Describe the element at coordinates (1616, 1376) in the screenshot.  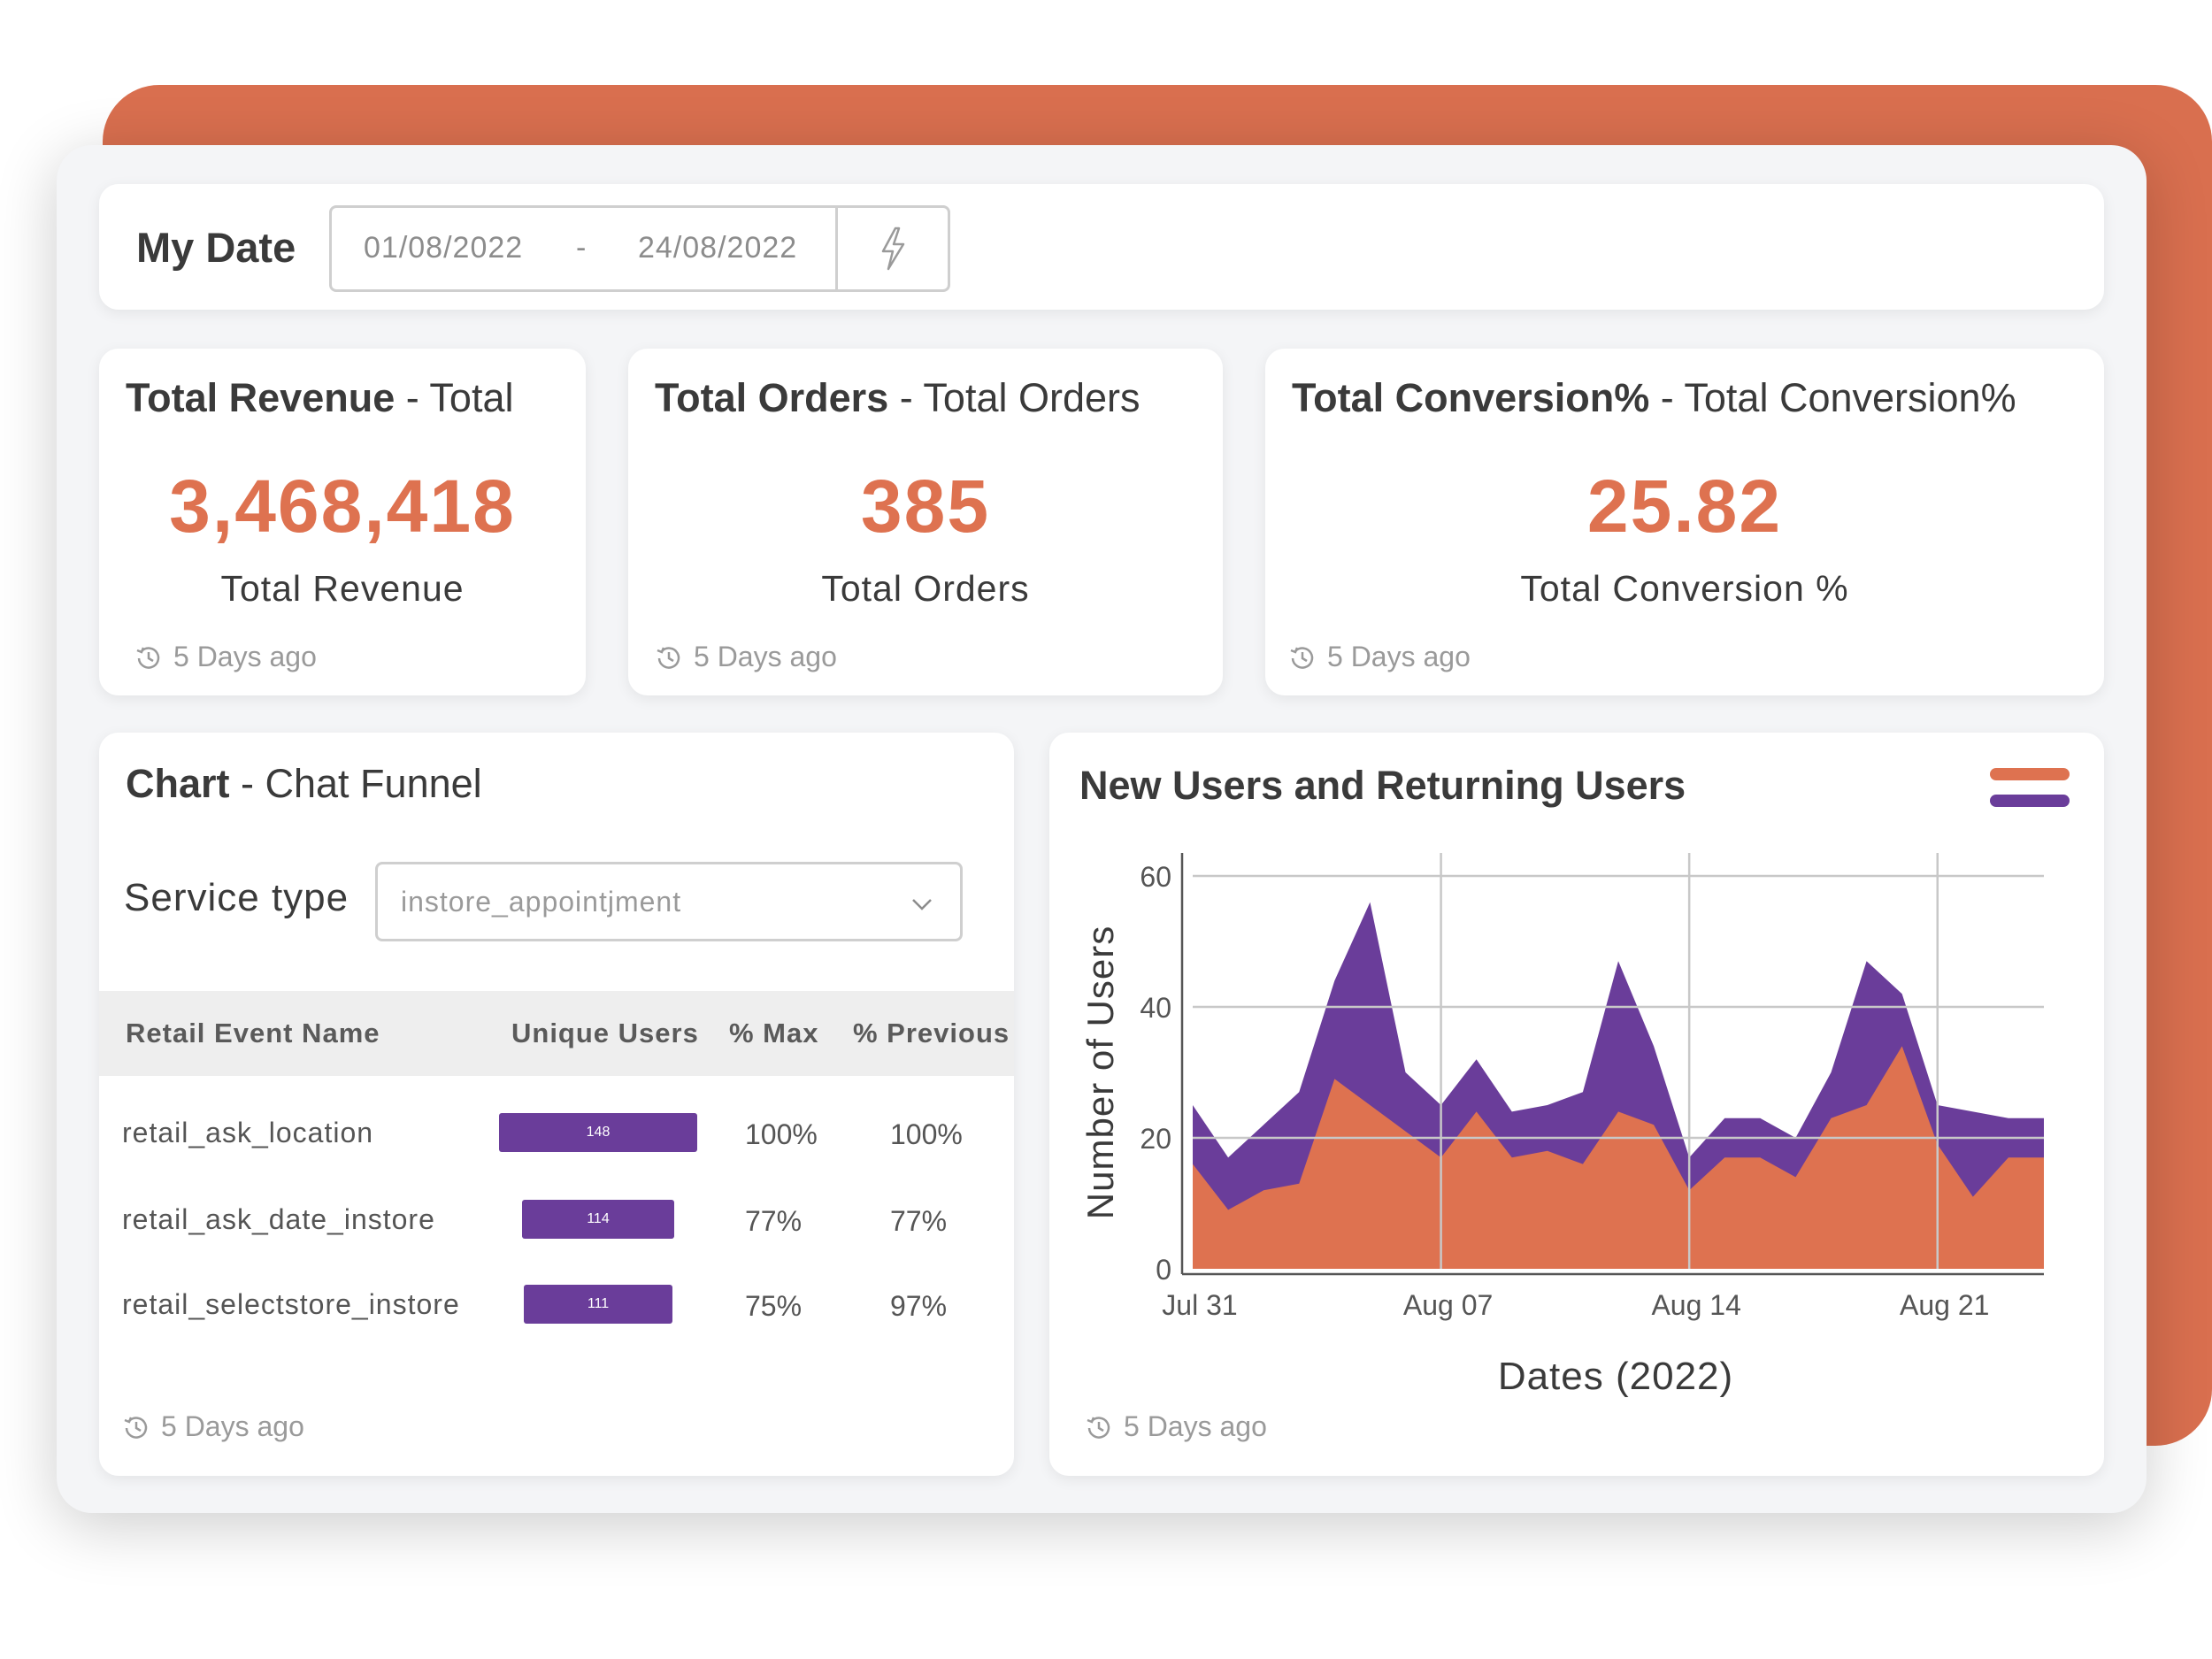
I see `x-axis-title: Dates (2022)` at that location.